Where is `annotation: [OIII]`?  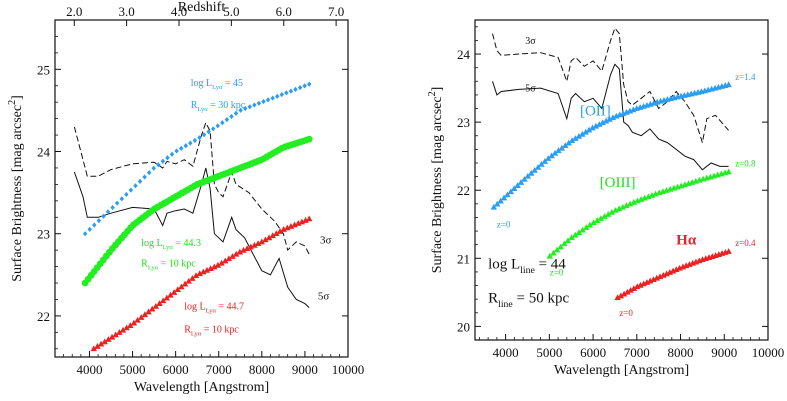 annotation: [OIII] is located at coordinates (618, 183).